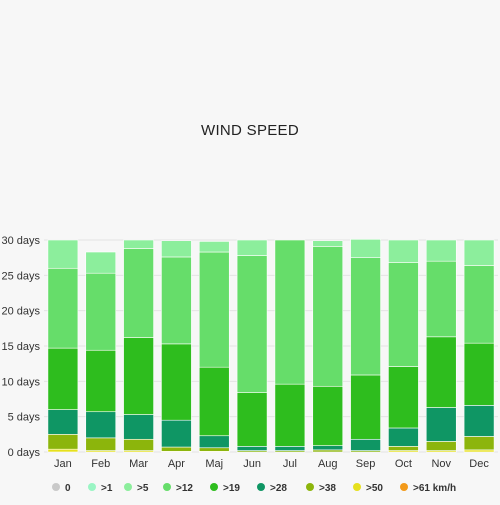  Describe the element at coordinates (434, 488) in the screenshot. I see `legend-label: >61 km/h` at that location.